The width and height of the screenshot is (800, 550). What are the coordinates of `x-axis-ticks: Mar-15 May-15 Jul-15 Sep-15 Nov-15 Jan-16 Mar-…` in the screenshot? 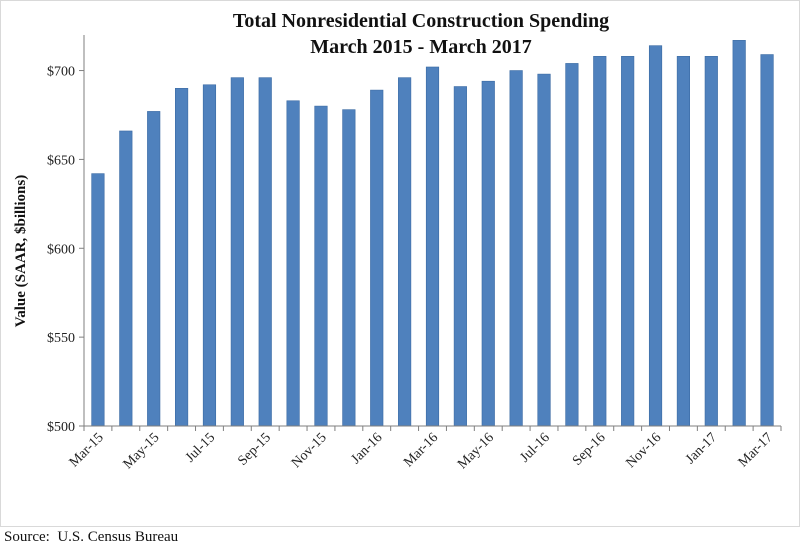 It's located at (424, 449).